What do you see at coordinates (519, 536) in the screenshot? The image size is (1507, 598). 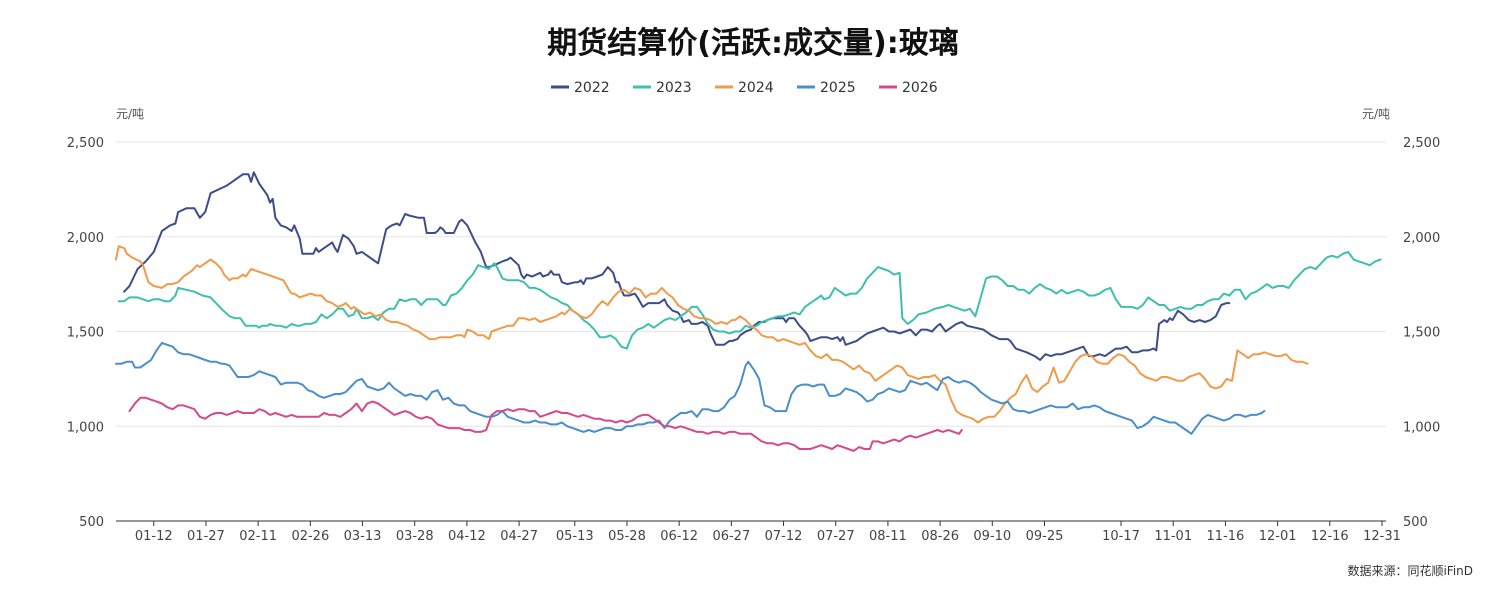 I see `x-tick-label: 04-27` at bounding box center [519, 536].